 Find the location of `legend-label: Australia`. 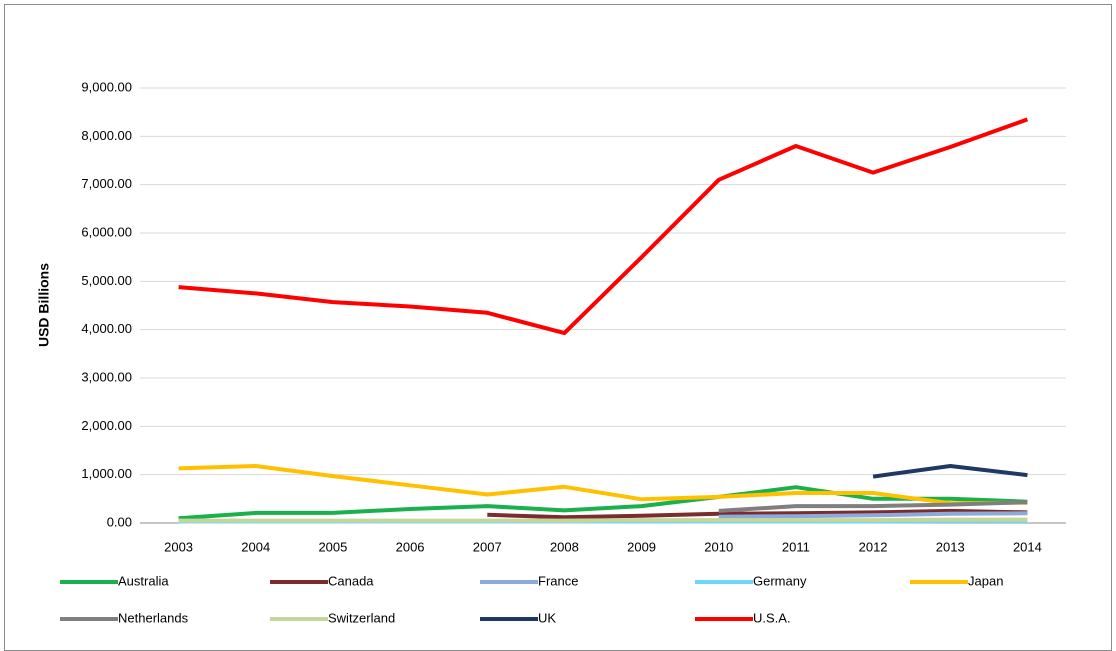

legend-label: Australia is located at coordinates (143, 580).